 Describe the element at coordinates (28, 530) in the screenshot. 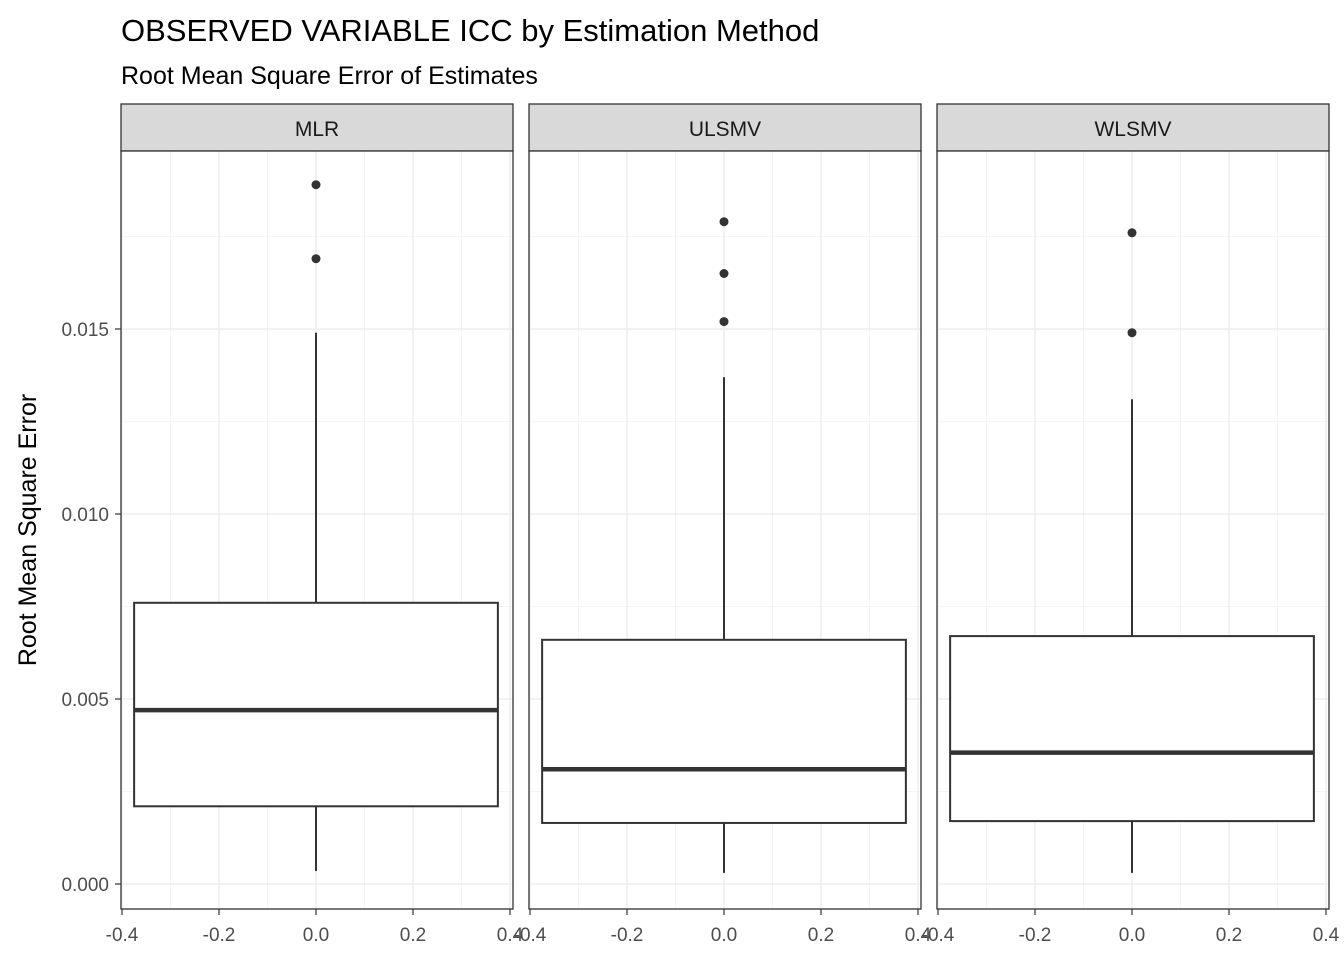

I see `y-axis-label: Root Mean Square Error` at that location.